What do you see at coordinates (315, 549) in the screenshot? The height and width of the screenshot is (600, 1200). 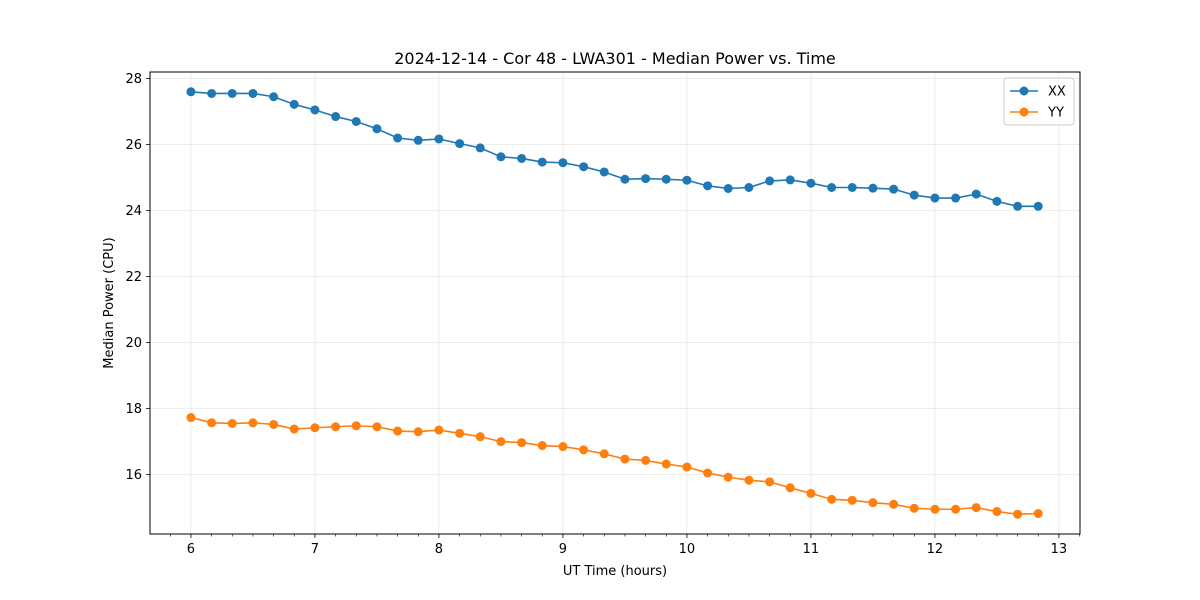 I see `x-tick-label: 7` at bounding box center [315, 549].